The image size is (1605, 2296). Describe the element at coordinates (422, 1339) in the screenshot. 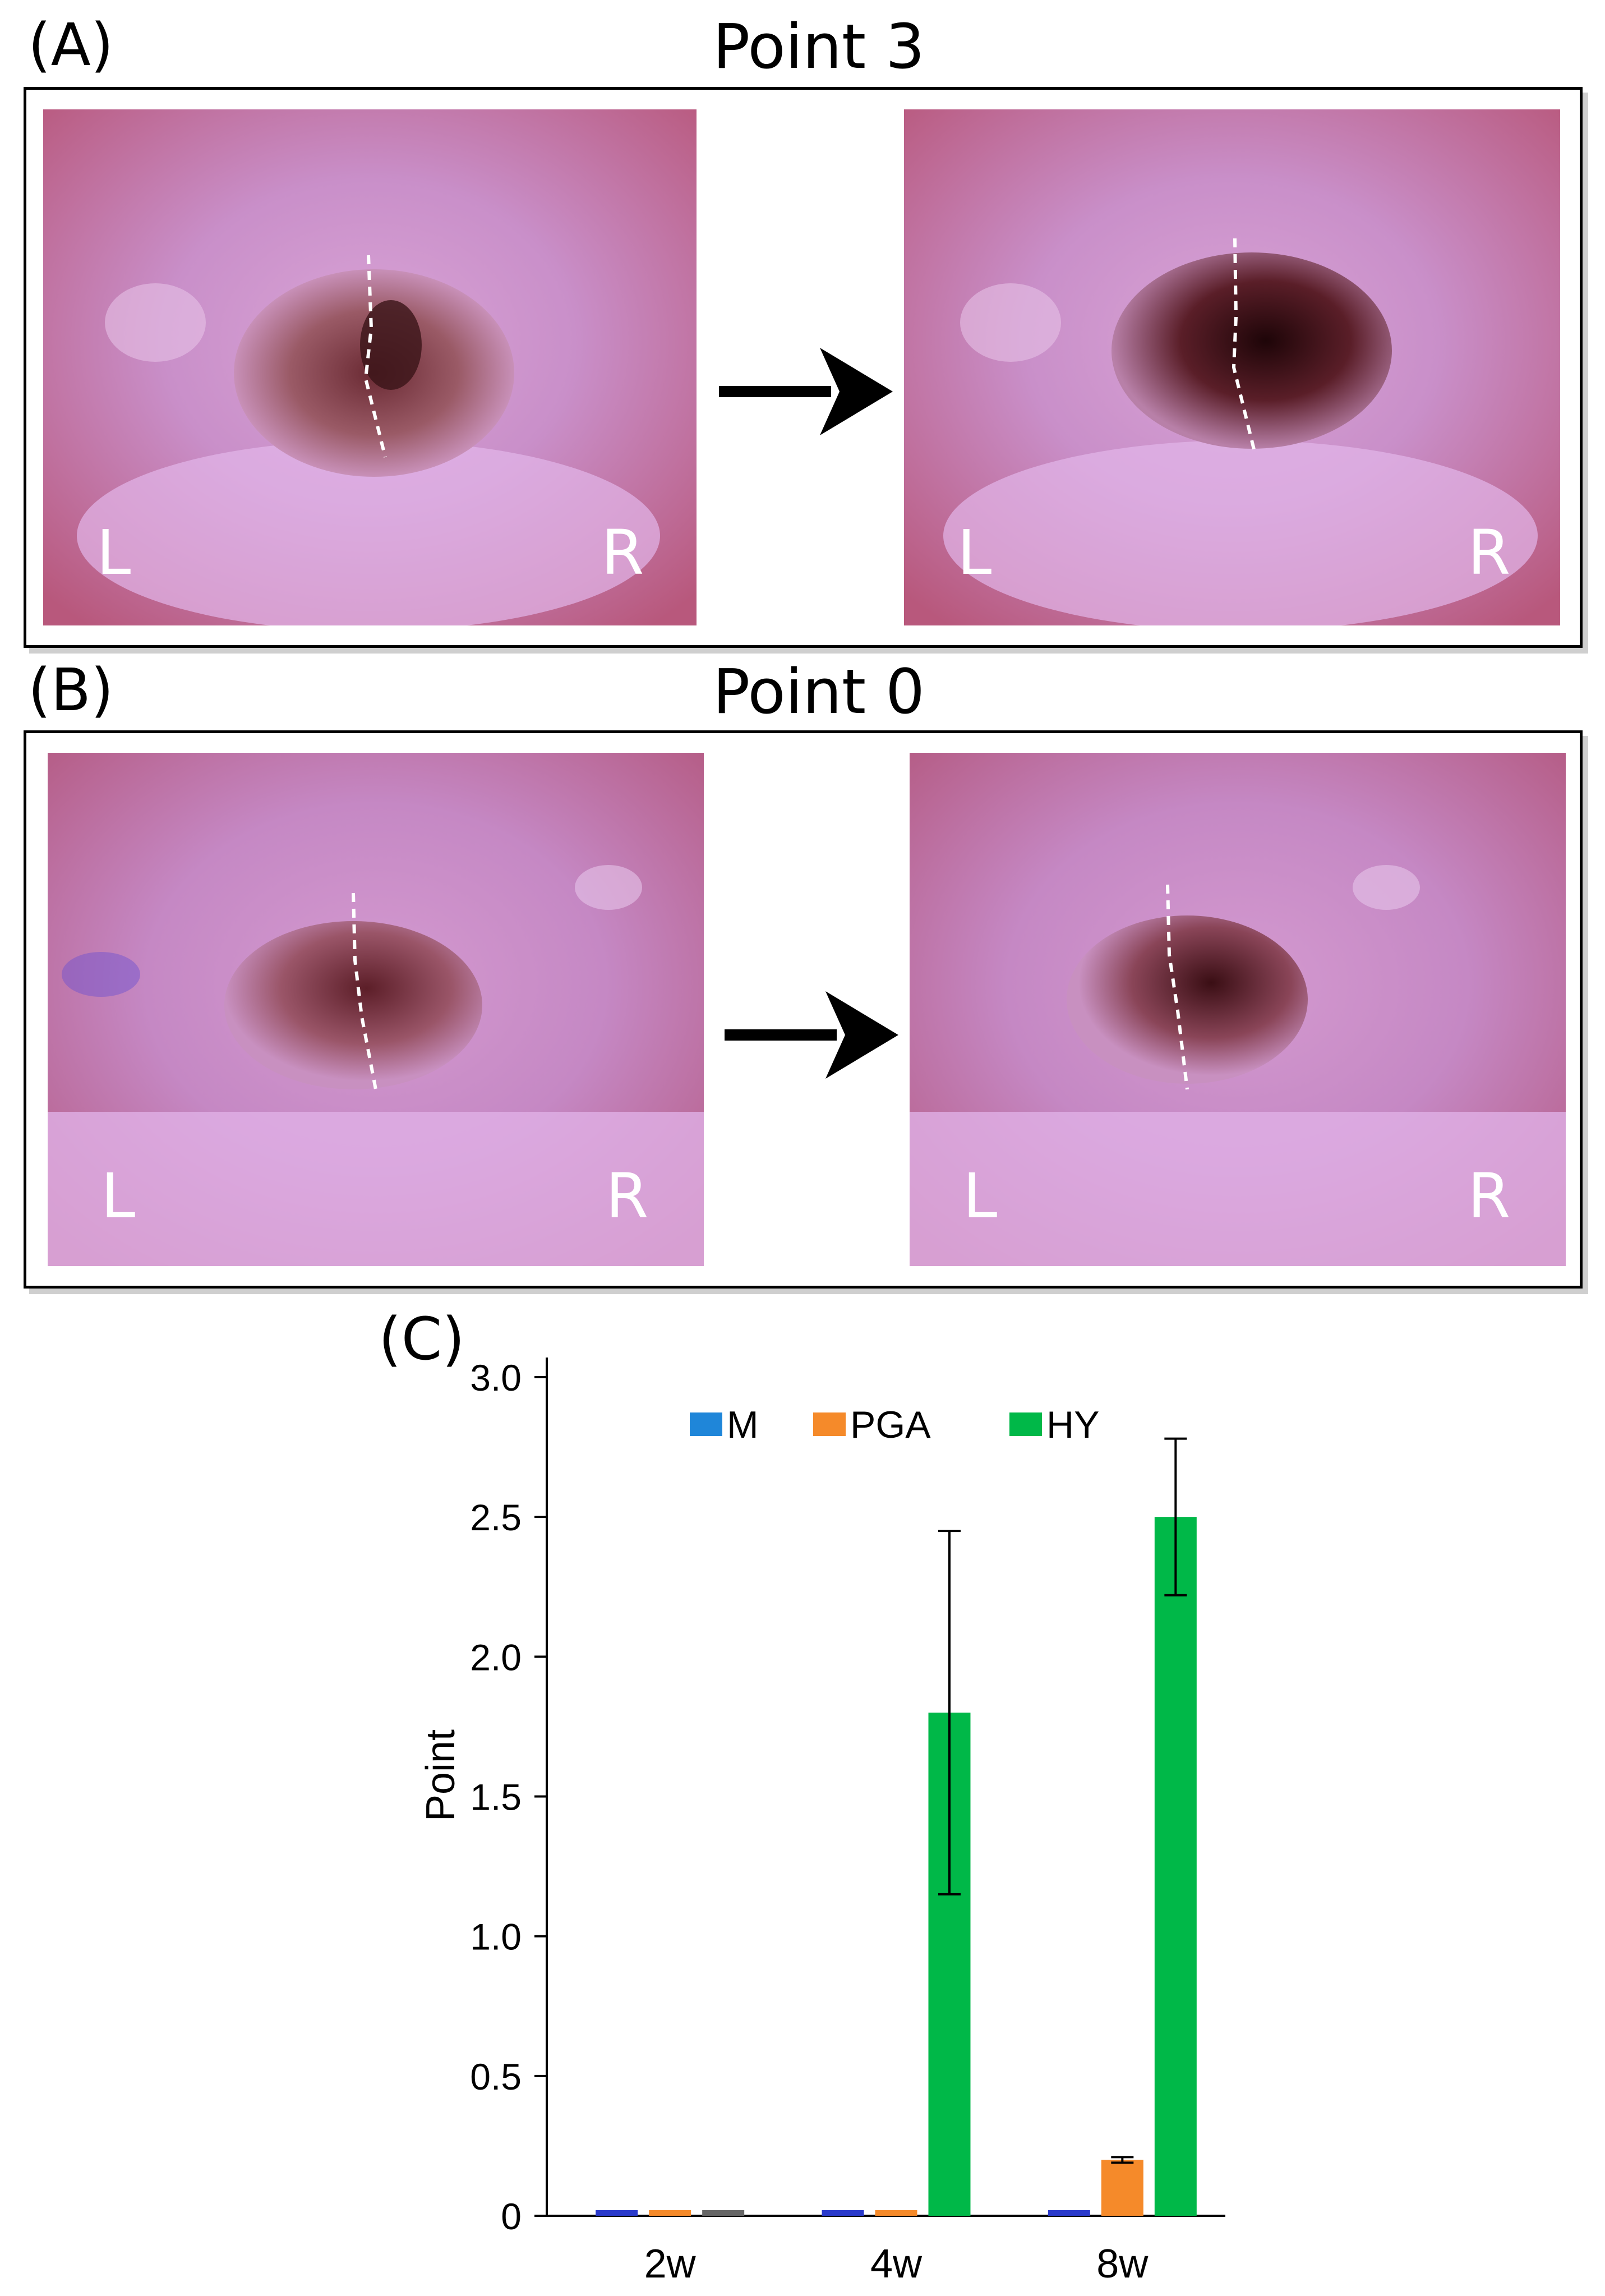

I see `panel-c-label: (C)` at that location.